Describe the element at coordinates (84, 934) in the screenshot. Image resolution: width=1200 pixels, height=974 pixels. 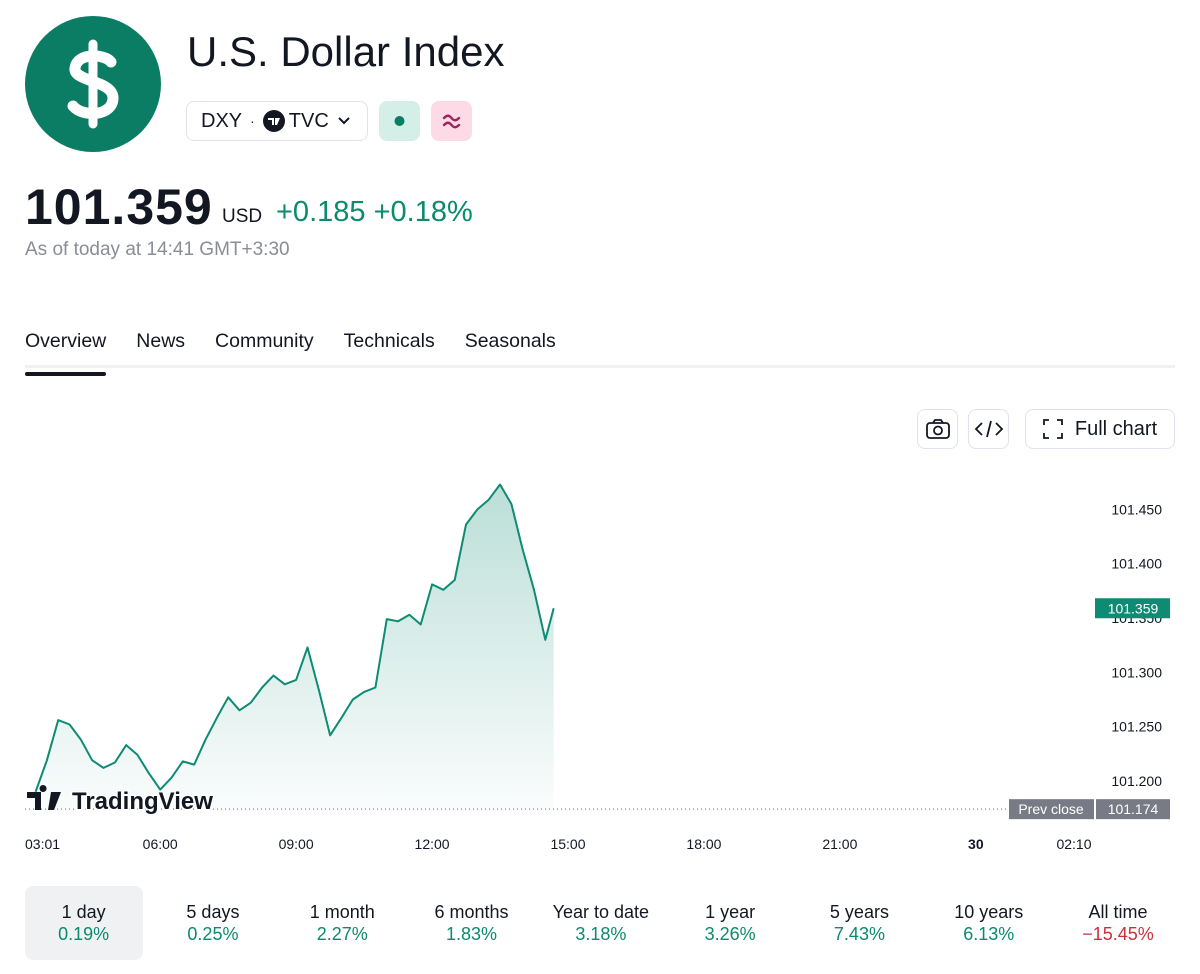
I see `period-change: 0.19%` at that location.